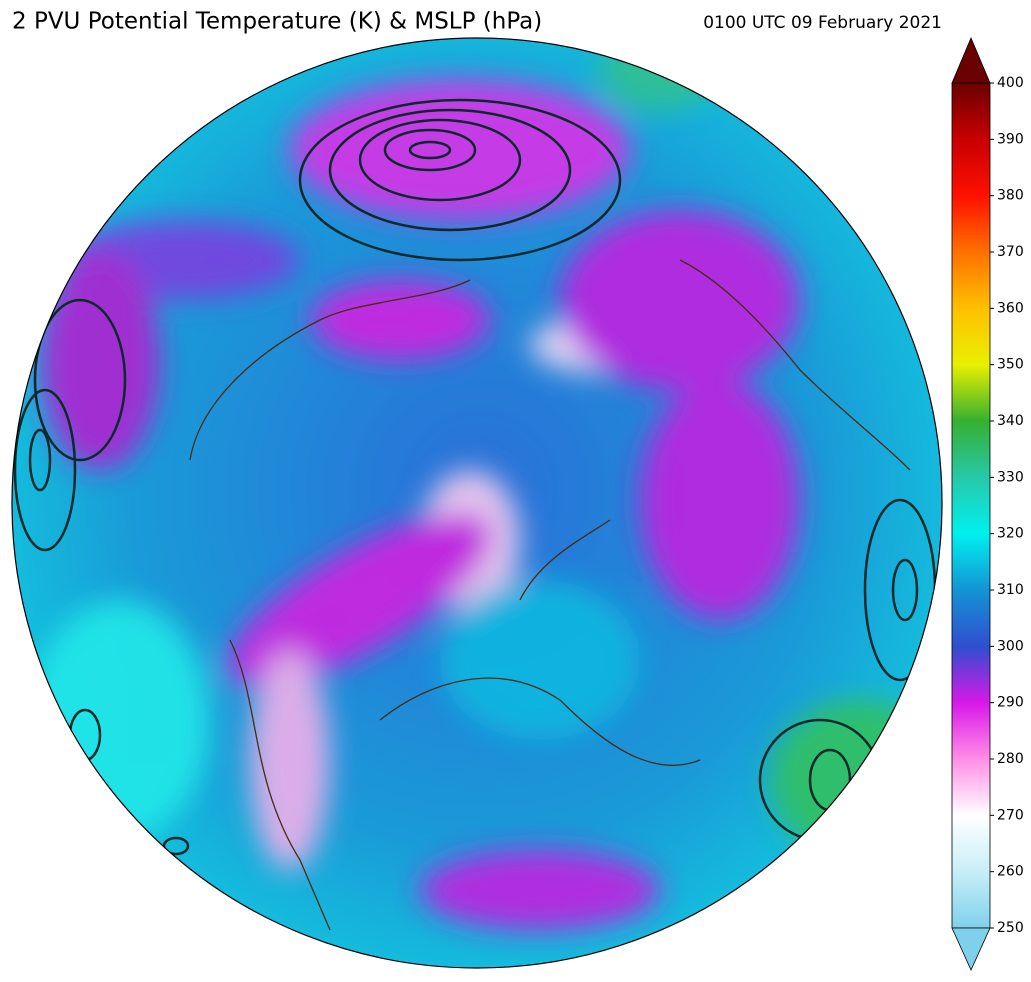 The height and width of the screenshot is (982, 1031). Describe the element at coordinates (1010, 703) in the screenshot. I see `colorbar-tick-label: 290` at that location.